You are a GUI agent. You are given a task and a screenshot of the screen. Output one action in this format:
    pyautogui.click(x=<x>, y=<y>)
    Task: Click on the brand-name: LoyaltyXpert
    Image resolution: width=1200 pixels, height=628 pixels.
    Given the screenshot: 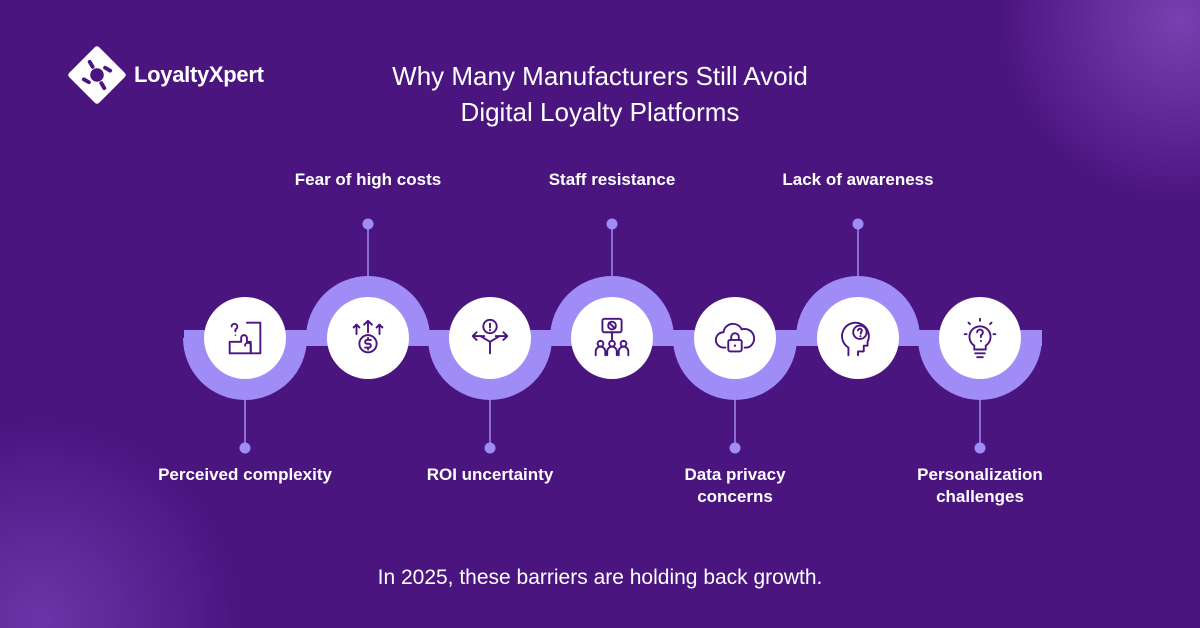 What is the action you would take?
    pyautogui.click(x=199, y=74)
    